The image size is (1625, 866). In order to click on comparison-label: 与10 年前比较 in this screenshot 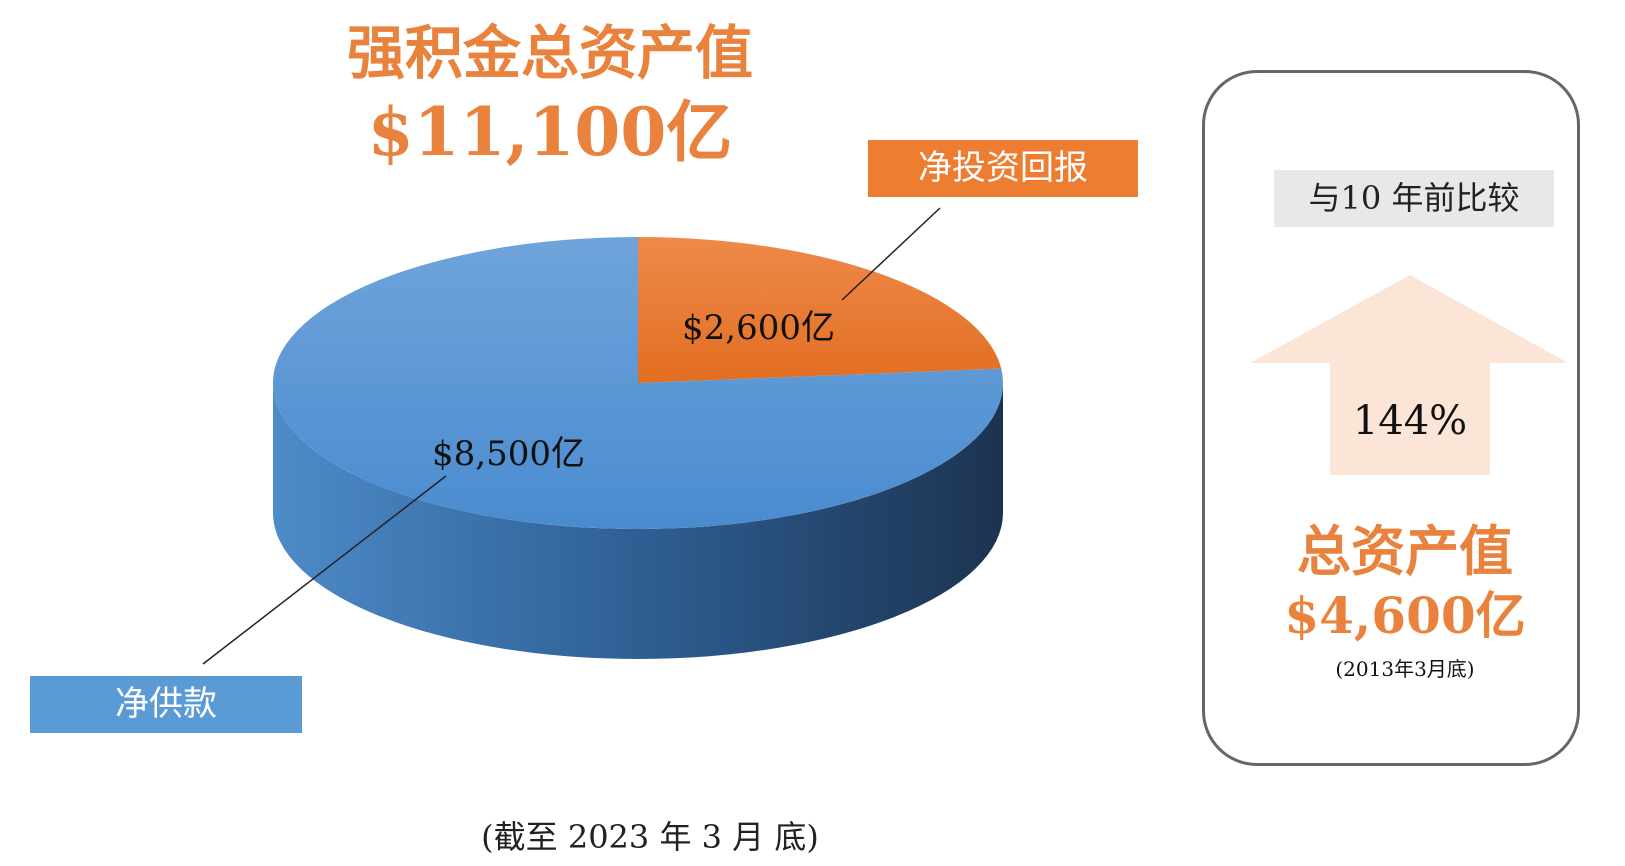, I will do `click(1414, 198)`.